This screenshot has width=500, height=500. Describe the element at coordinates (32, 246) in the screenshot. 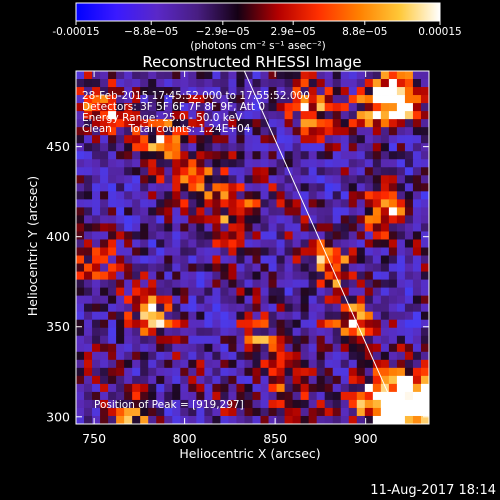

I see `y-axis-label: Heliocentric Y (arcsec)` at that location.